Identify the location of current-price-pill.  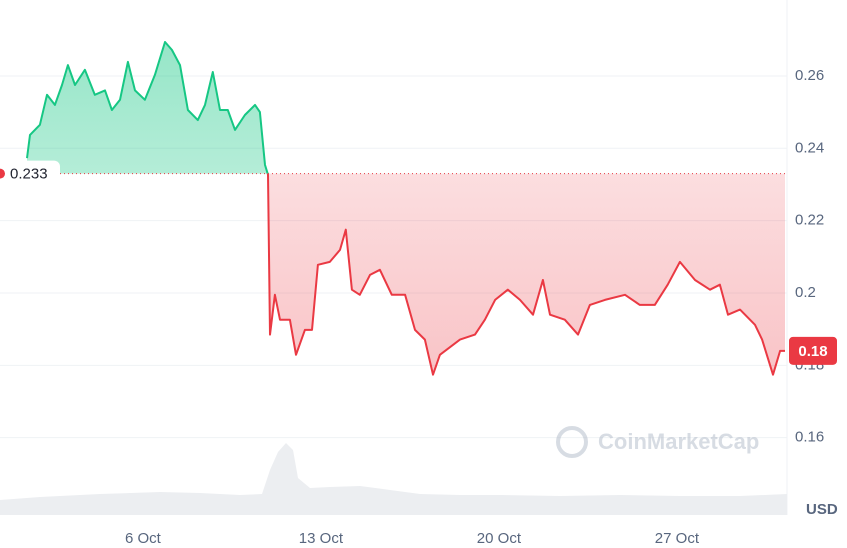
(813, 350).